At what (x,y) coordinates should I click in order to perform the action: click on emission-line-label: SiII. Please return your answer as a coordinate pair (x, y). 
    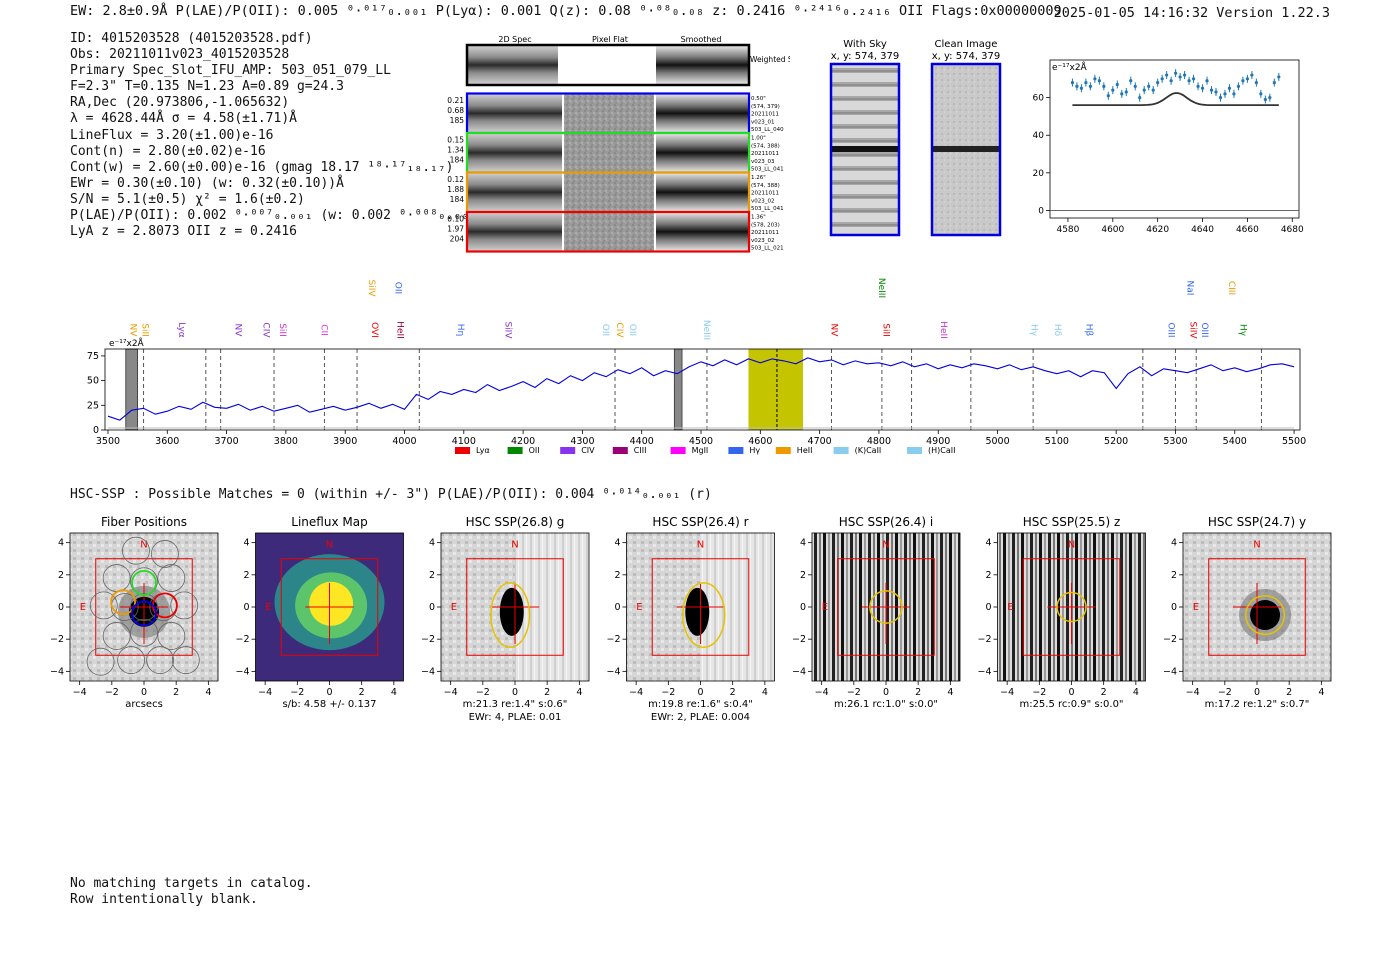
    Looking at the image, I should click on (144, 330).